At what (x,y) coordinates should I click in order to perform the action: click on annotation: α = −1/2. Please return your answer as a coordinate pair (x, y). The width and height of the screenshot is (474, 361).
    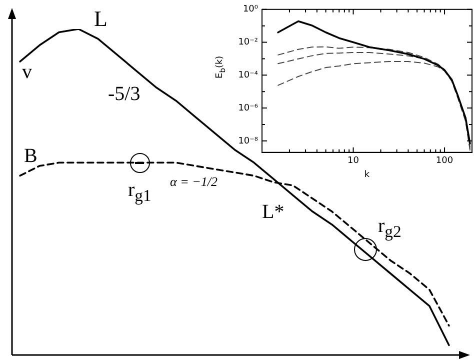
    Looking at the image, I should click on (194, 181).